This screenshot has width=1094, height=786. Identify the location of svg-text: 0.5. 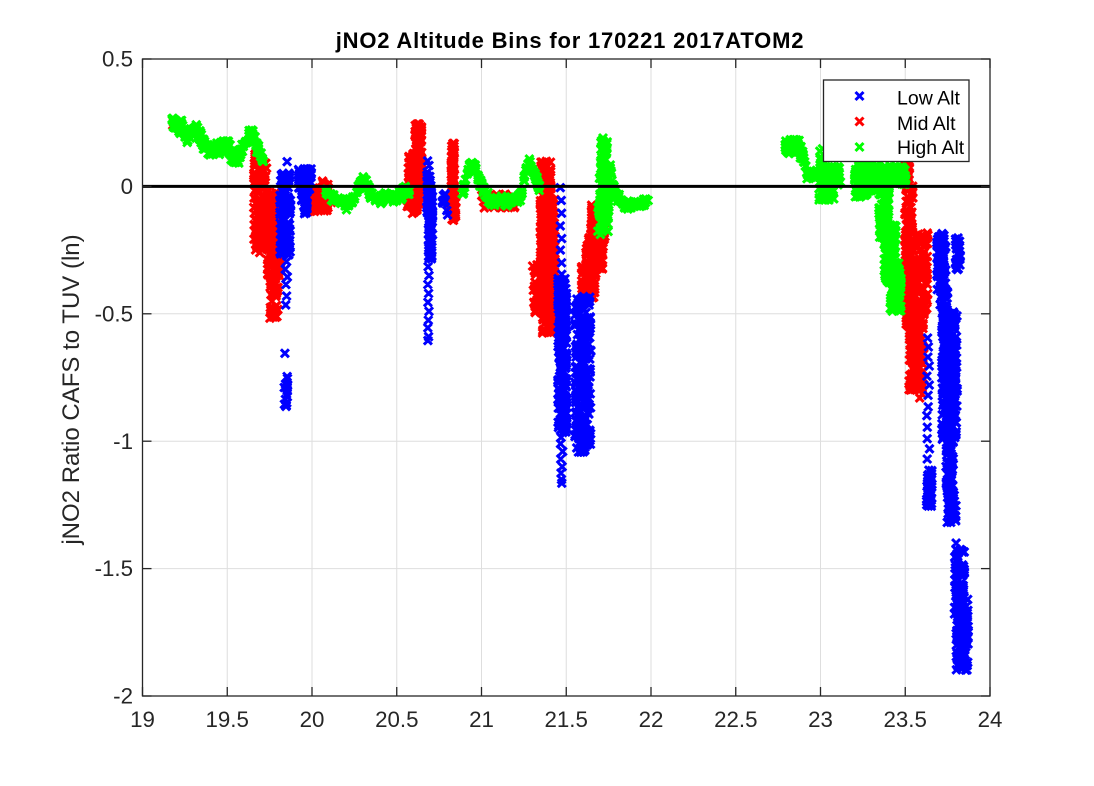
(117, 59).